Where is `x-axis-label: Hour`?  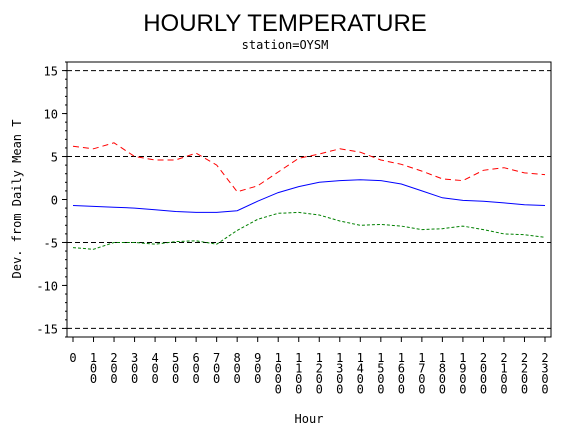
x-axis-label: Hour is located at coordinates (309, 419).